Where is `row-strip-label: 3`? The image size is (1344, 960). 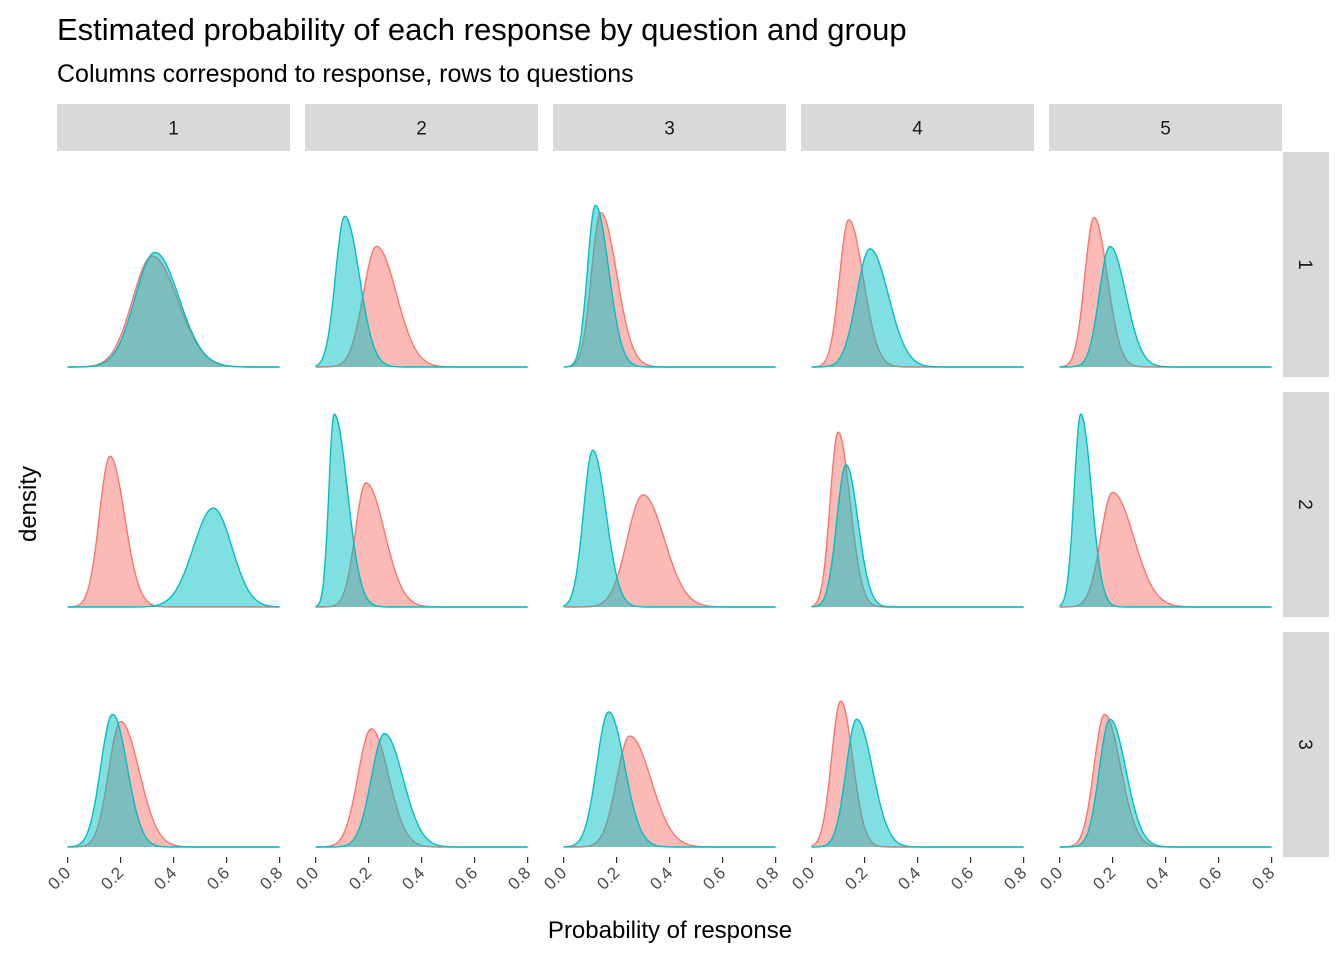 row-strip-label: 3 is located at coordinates (1304, 744).